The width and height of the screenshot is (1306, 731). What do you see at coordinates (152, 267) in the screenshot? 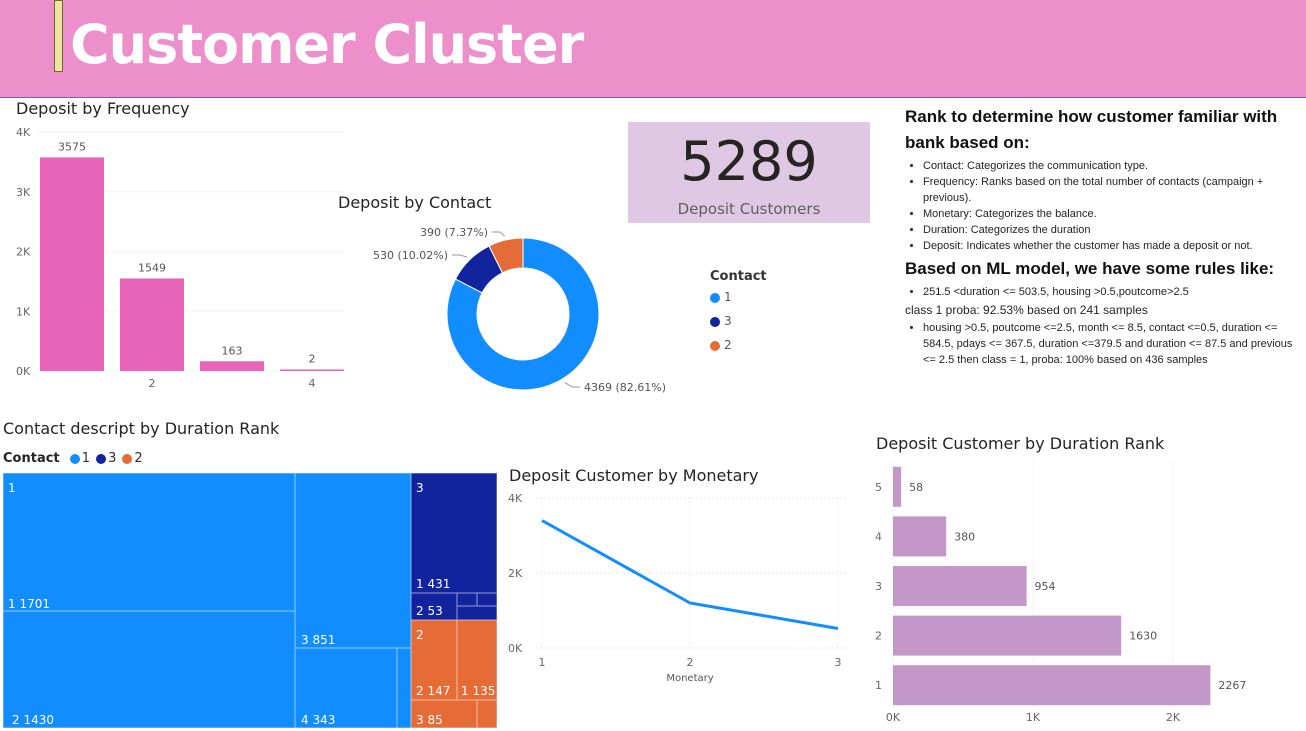
I see `data-label: 1549` at bounding box center [152, 267].